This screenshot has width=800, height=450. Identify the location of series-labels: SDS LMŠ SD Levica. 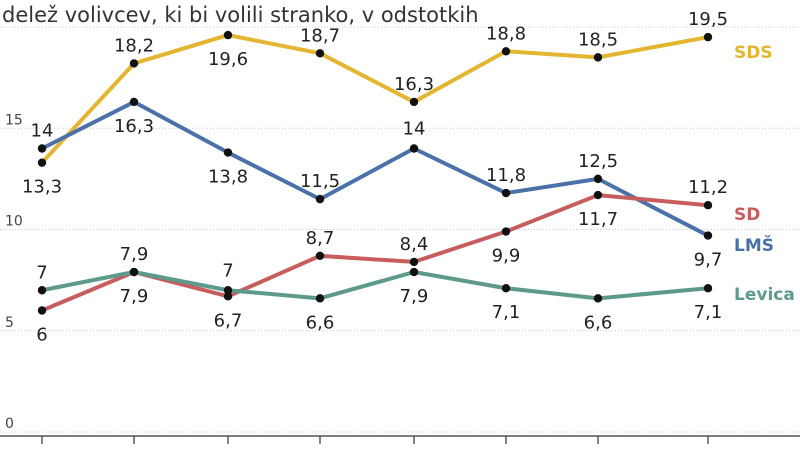
(764, 174).